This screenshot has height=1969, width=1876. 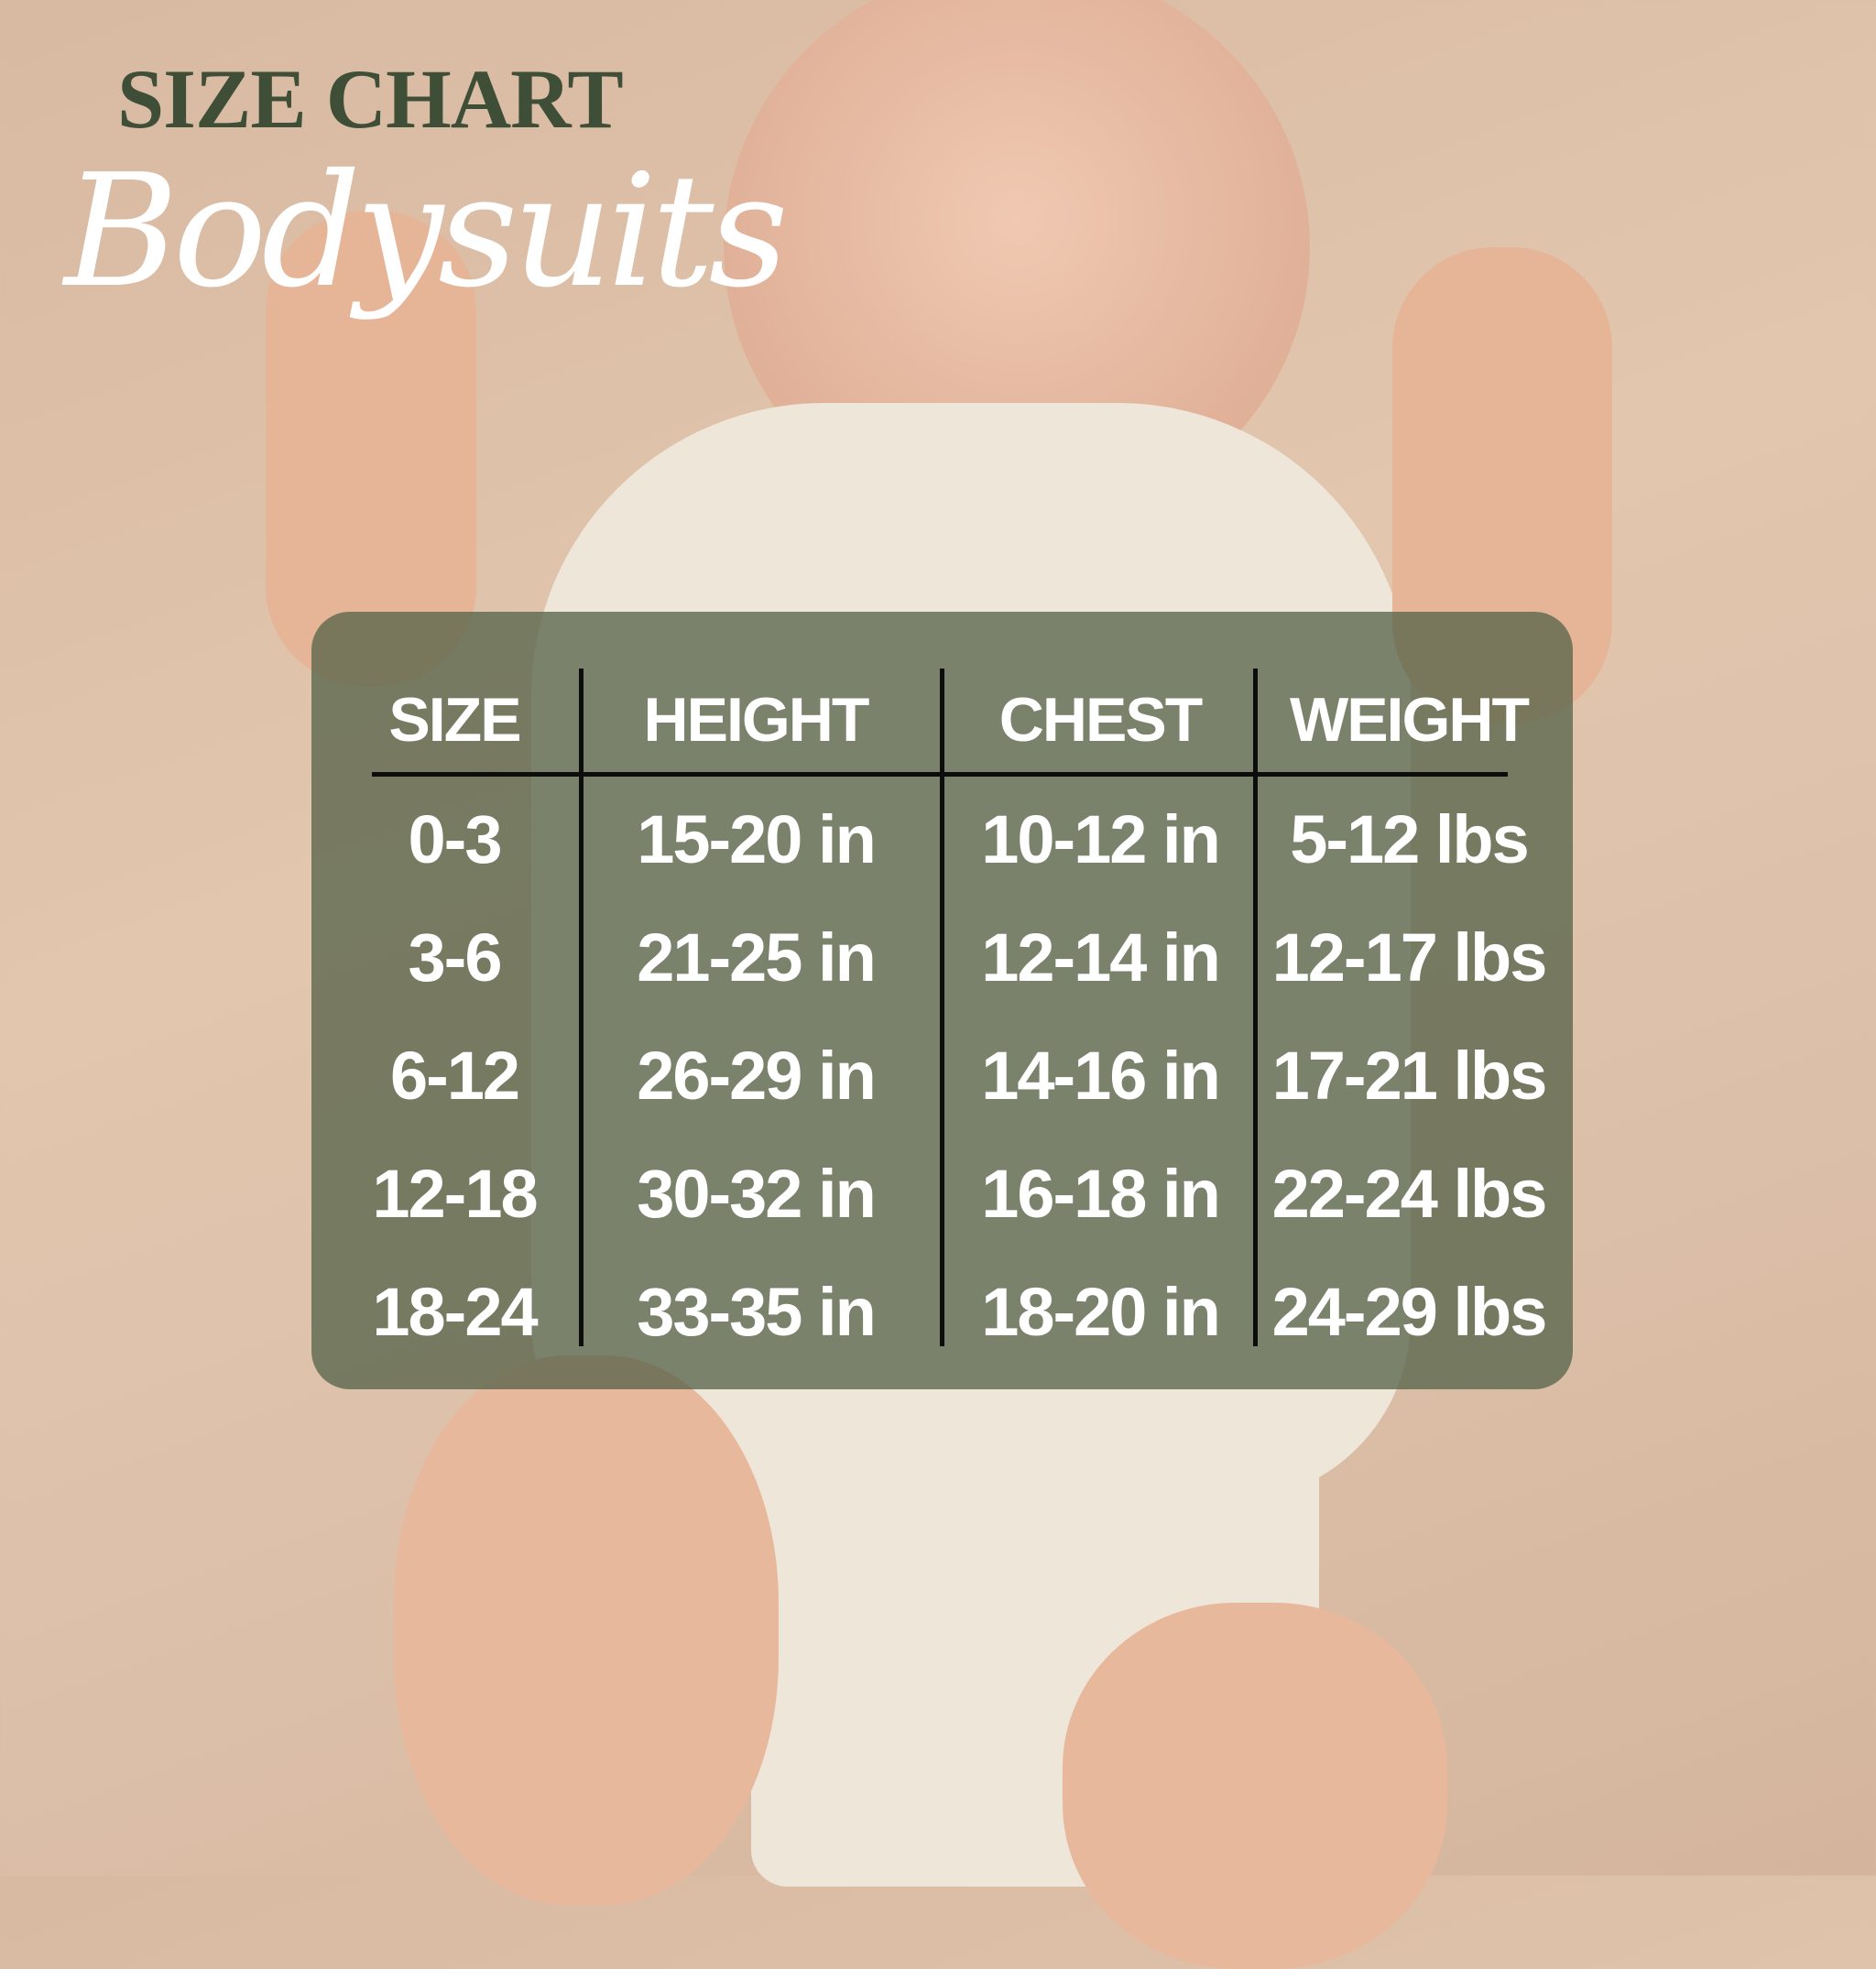 I want to click on table-cell: 16-18 in, so click(x=1101, y=1194).